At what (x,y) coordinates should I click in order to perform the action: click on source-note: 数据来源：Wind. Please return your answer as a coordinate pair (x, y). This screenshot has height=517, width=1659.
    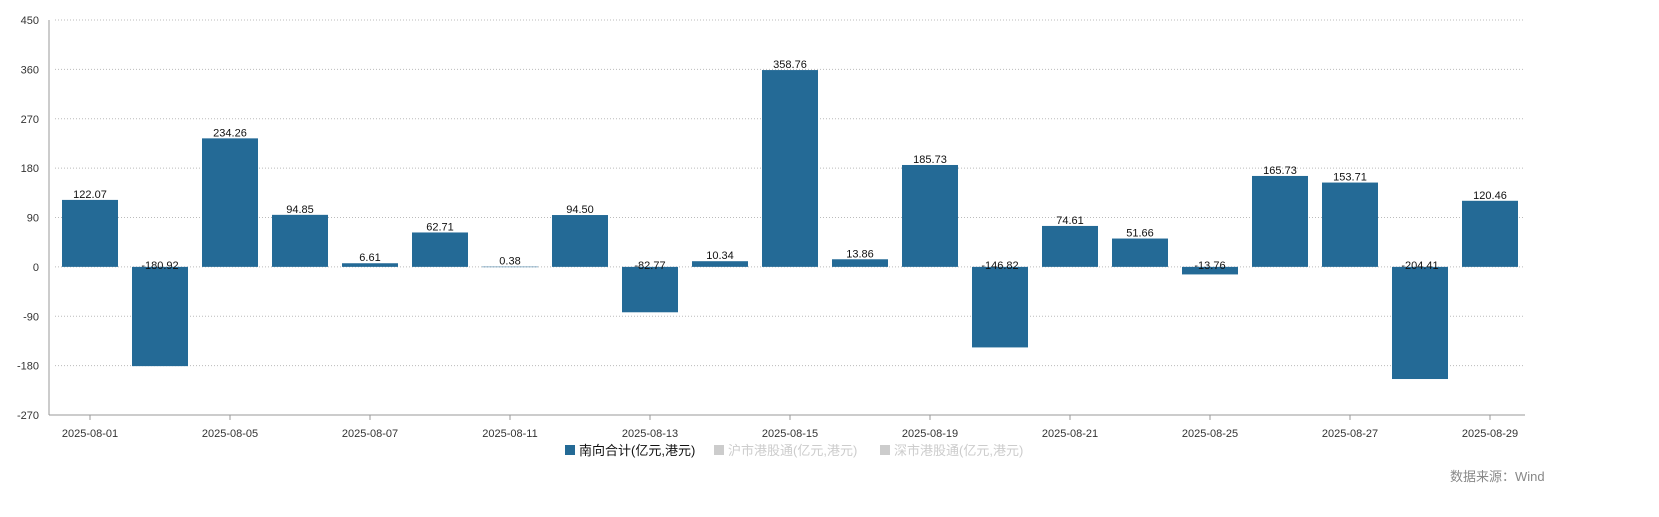
    Looking at the image, I should click on (1497, 476).